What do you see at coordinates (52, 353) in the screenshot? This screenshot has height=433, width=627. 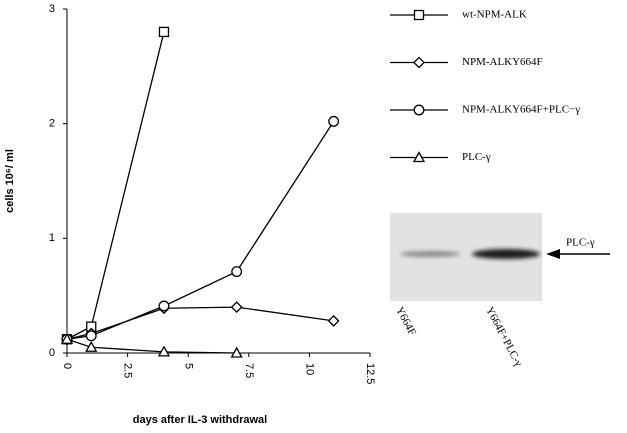 I see `y-tick-label: 0` at bounding box center [52, 353].